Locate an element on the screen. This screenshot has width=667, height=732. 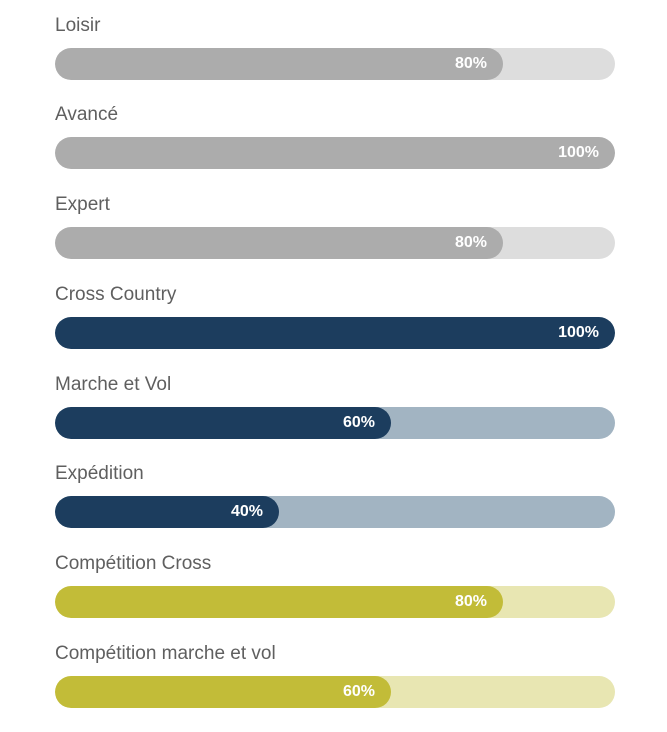
skill-label: Compétition Cross is located at coordinates (133, 563).